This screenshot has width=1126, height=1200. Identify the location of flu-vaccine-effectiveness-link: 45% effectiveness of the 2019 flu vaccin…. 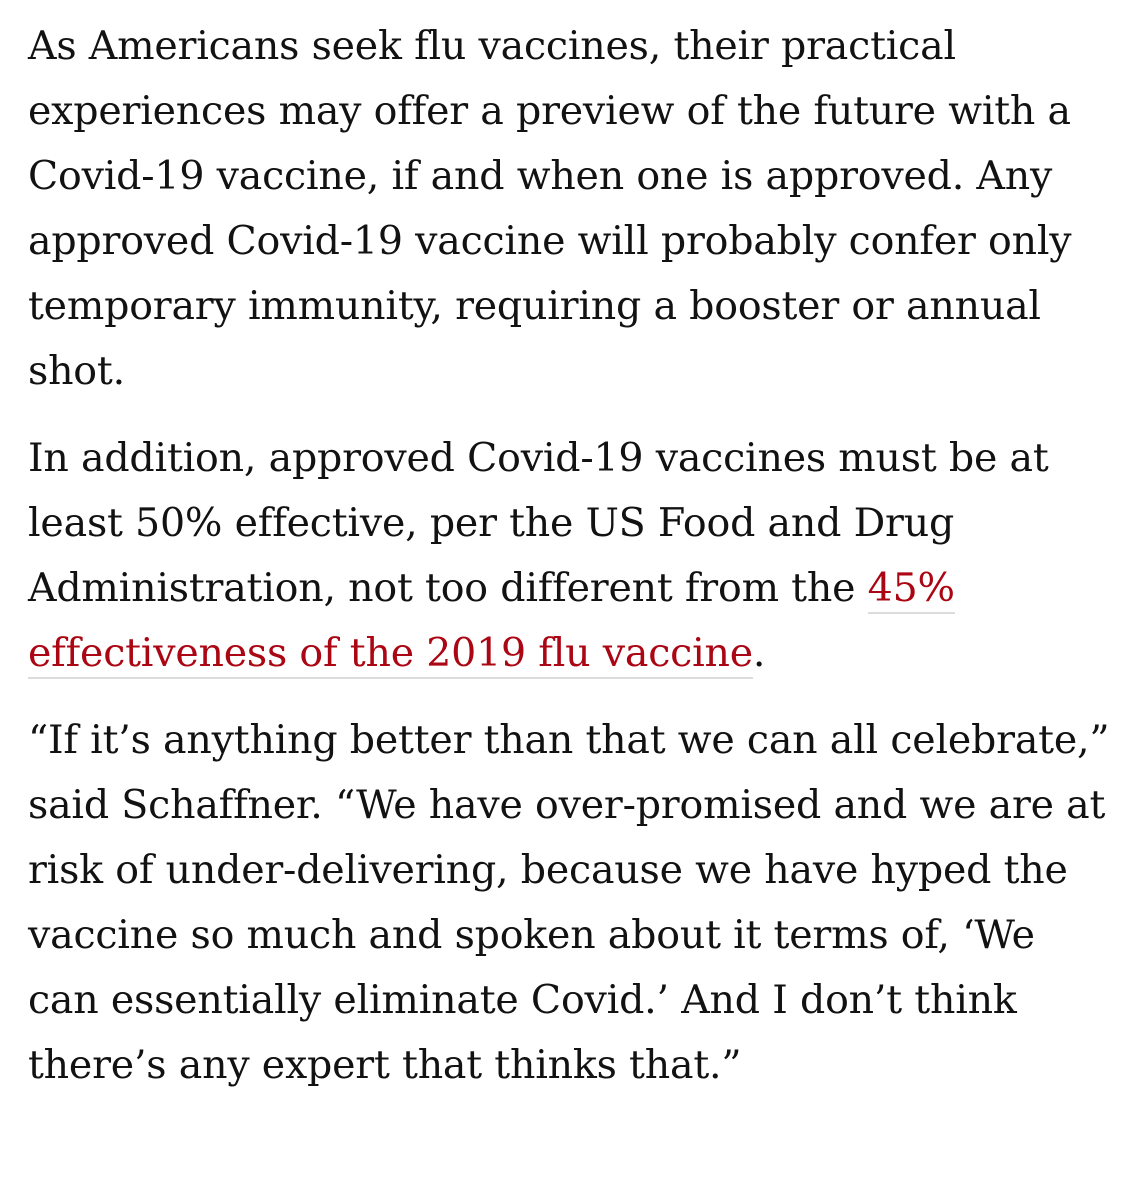
(491, 622).